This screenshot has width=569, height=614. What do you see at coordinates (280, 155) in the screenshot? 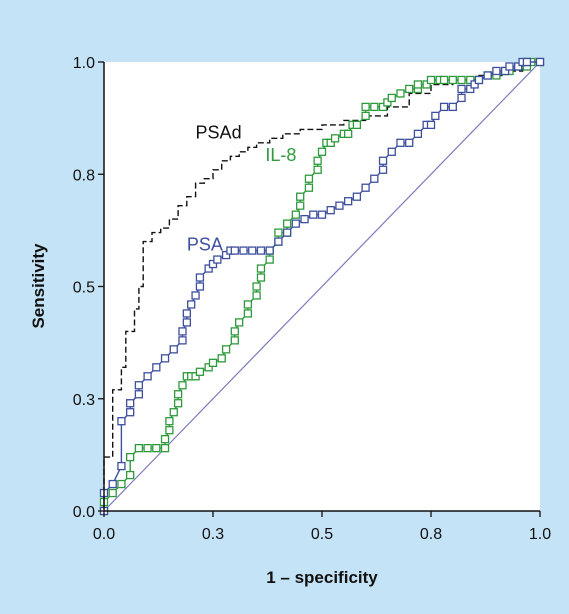
I see `series-il-8-label: IL-8` at bounding box center [280, 155].